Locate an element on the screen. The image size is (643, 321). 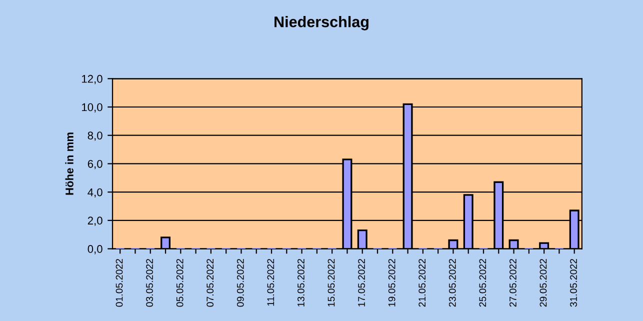
x-tick-label: 29.05.2022 is located at coordinates (543, 282).